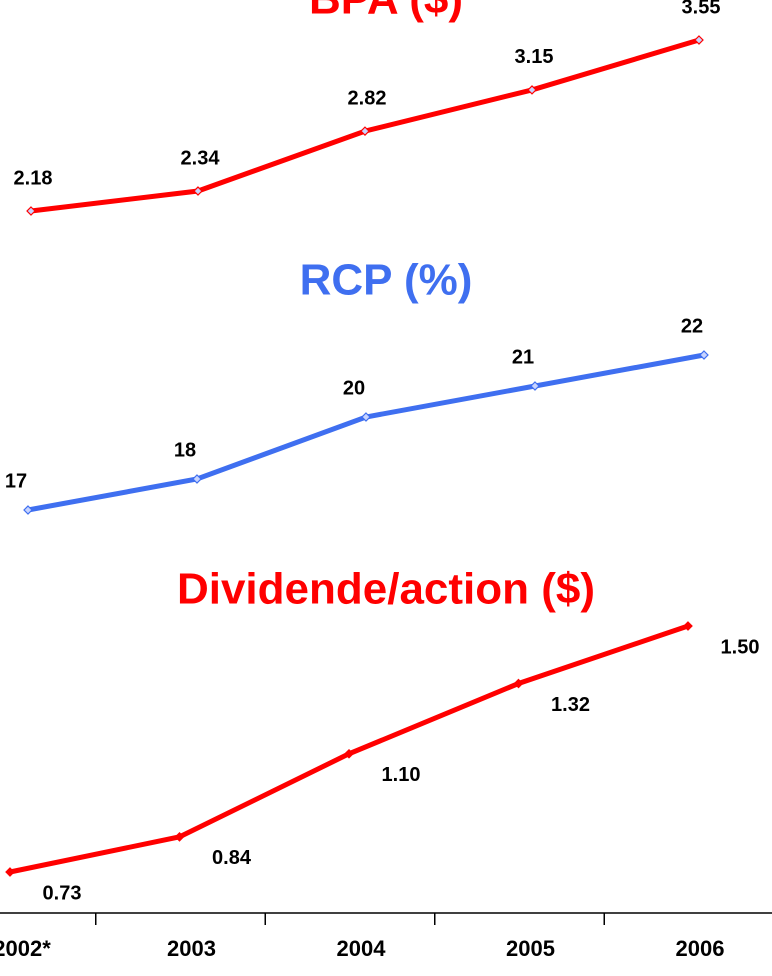 Image resolution: width=772 pixels, height=976 pixels. Describe the element at coordinates (534, 57) in the screenshot. I see `data-label: 3.15` at that location.